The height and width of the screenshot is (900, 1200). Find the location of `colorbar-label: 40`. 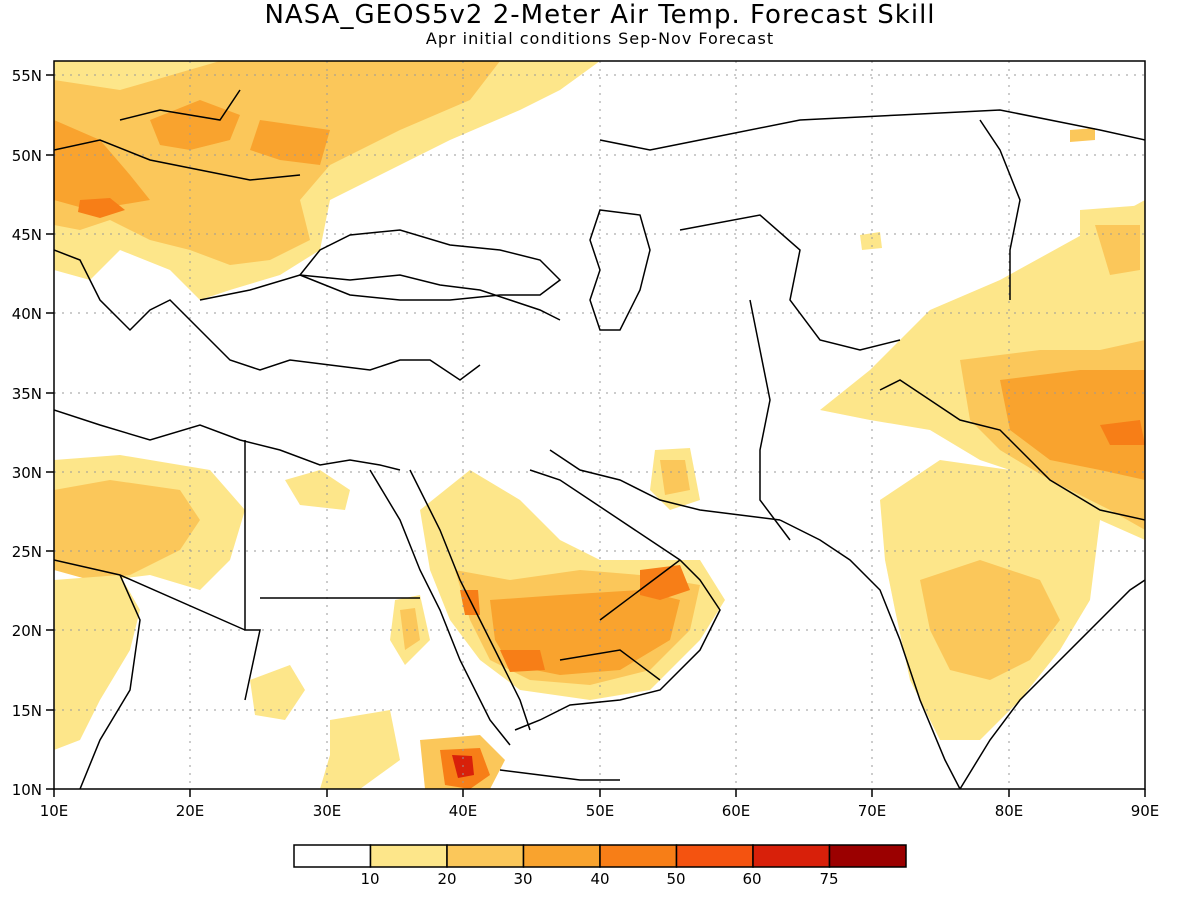

colorbar-label: 40 is located at coordinates (599, 879).